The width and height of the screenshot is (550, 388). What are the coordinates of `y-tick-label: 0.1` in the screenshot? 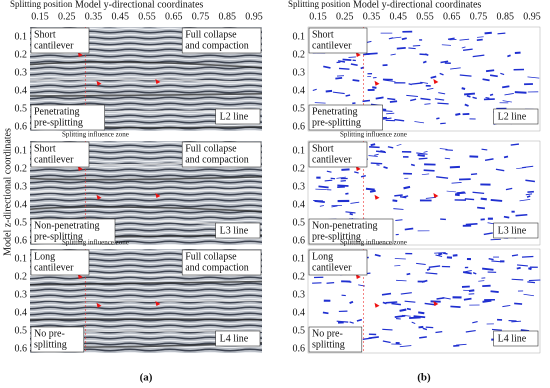 It's located at (299, 36).